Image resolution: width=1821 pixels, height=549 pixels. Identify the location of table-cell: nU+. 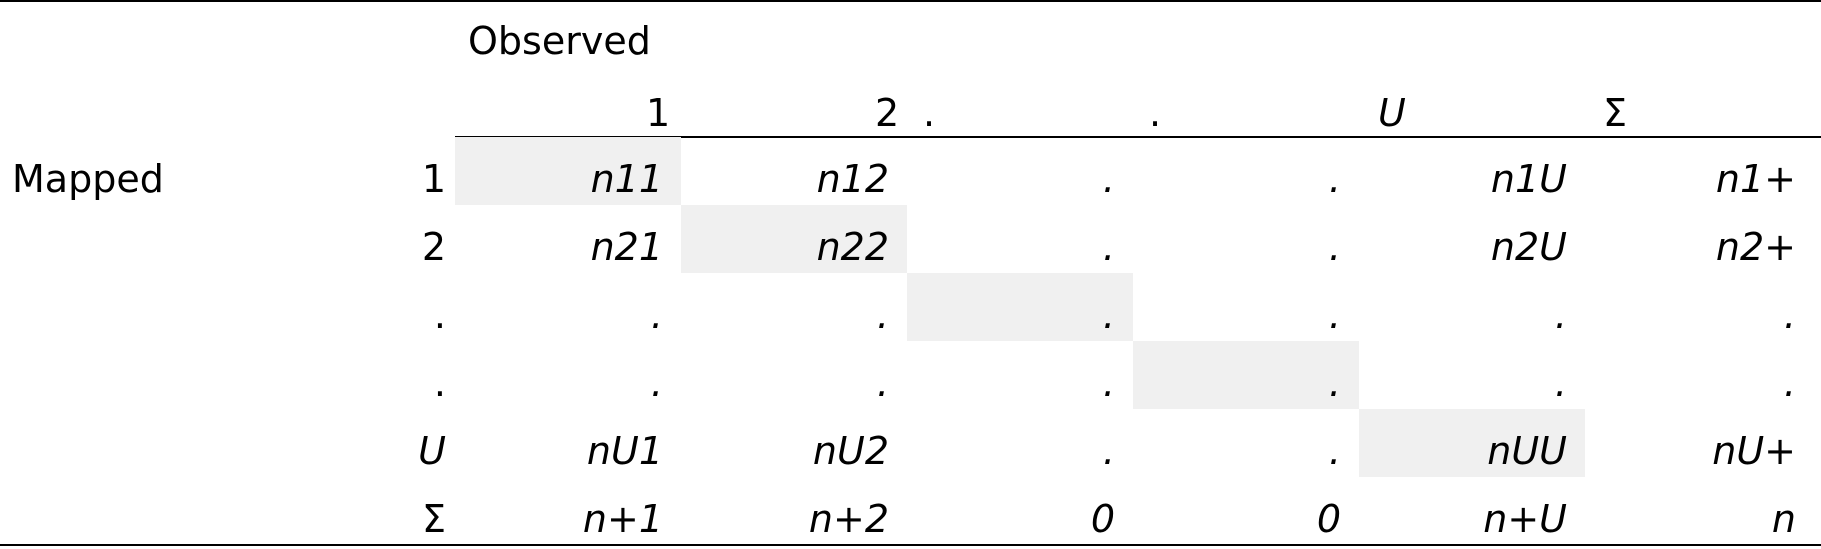
(1754, 451).